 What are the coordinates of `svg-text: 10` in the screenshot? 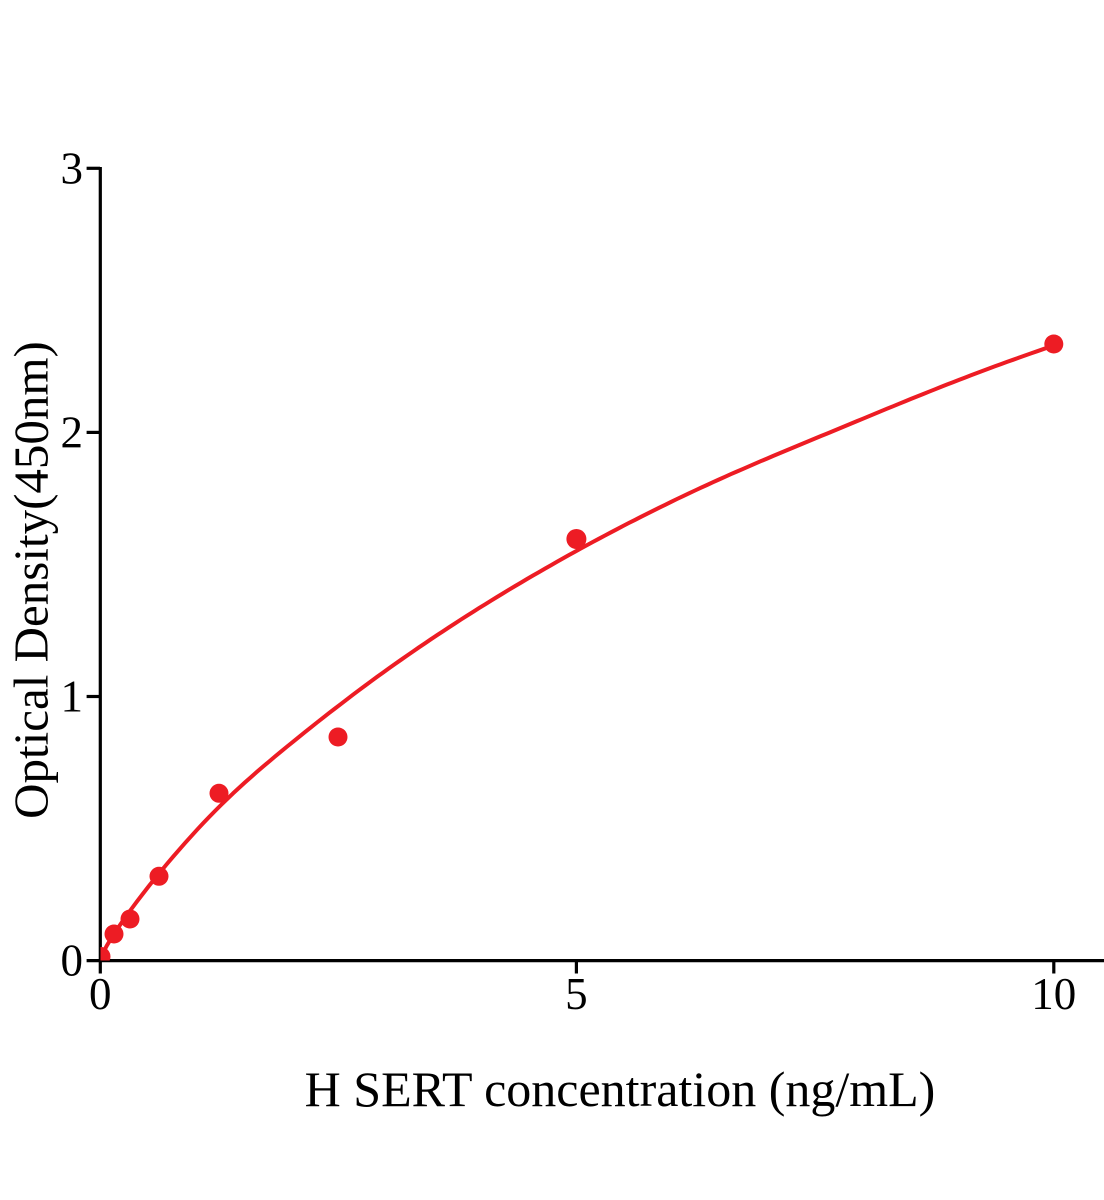 It's located at (1053, 994).